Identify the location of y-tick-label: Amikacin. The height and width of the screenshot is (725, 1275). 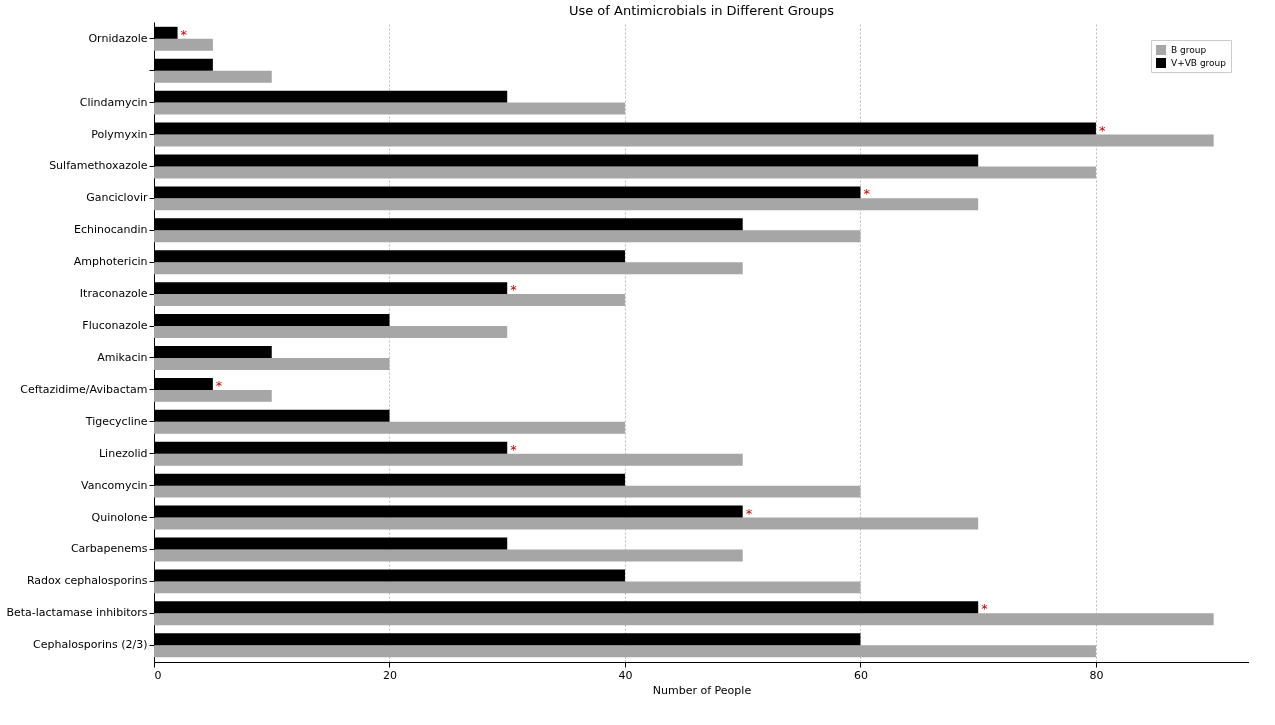
(122, 357).